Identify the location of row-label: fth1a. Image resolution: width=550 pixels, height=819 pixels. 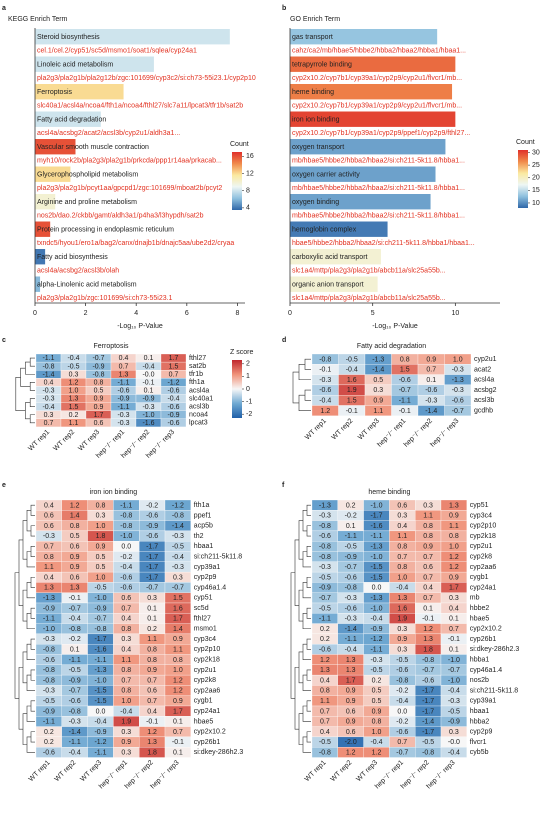
(197, 382).